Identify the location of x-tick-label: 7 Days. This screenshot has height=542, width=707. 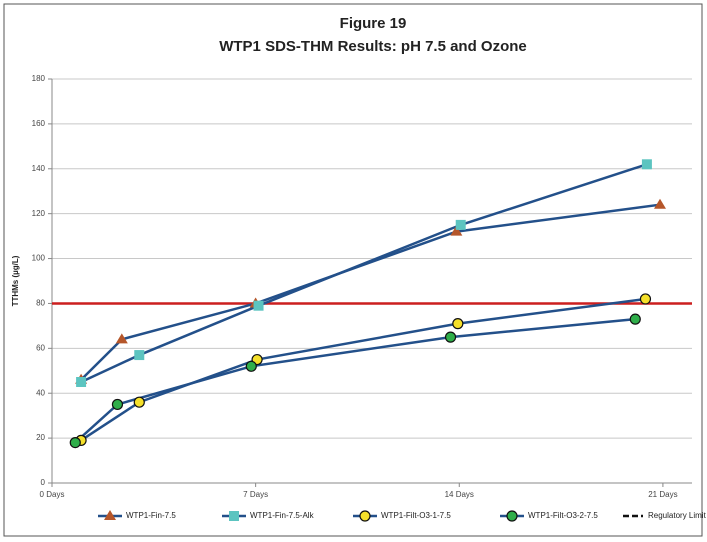
(255, 494).